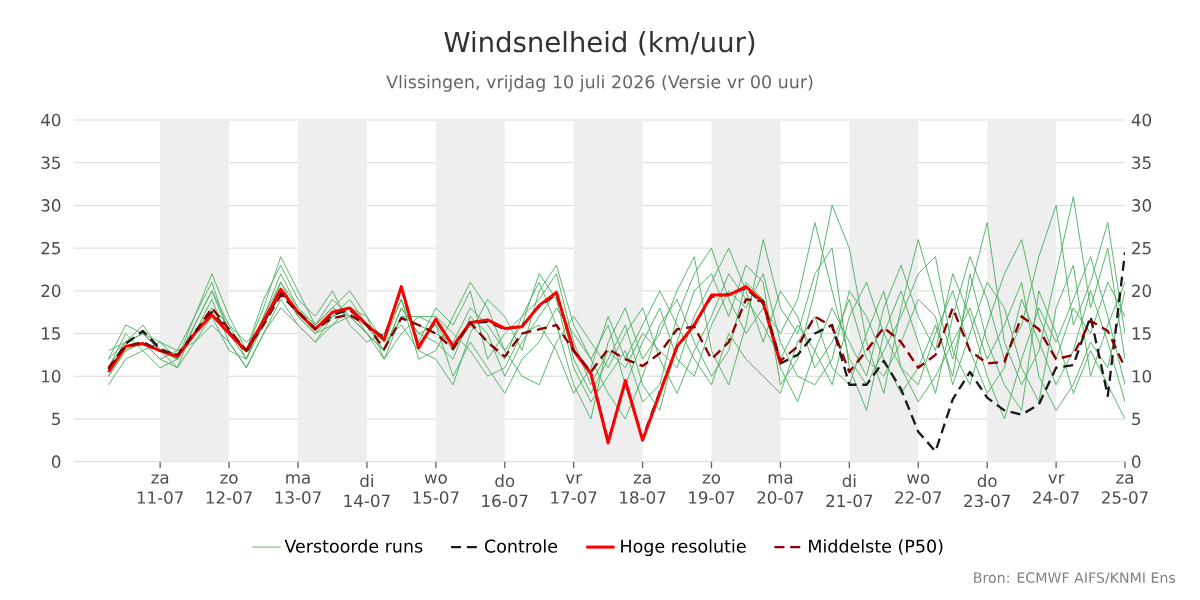  I want to click on text: Bron: ECMWF AIFS/KNMI Ens, so click(1075, 578).